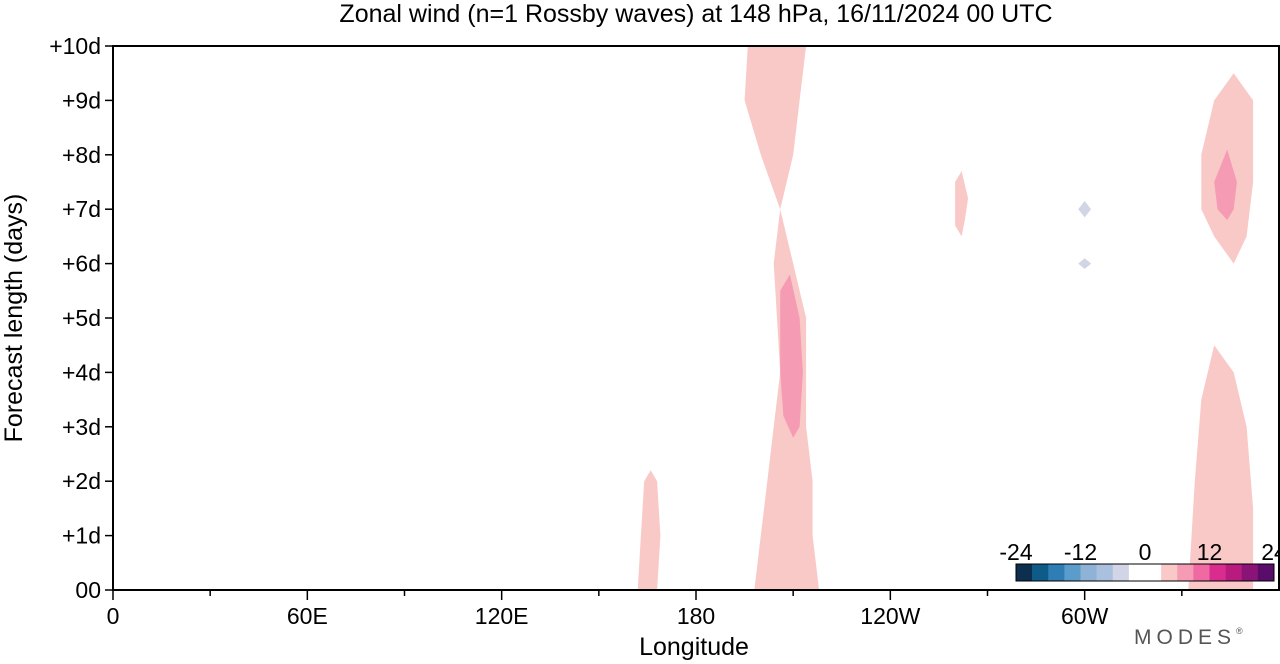 The image size is (1280, 664). What do you see at coordinates (81, 264) in the screenshot?
I see `y-tick-label: +6d` at bounding box center [81, 264].